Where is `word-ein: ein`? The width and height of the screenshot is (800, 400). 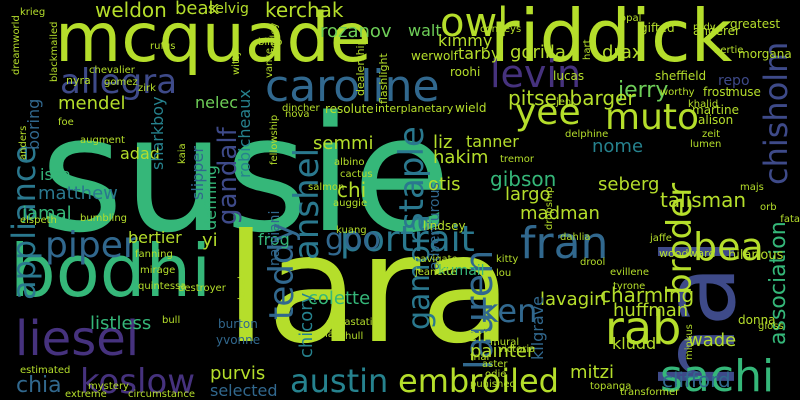
word-ein: ein is located at coordinates (480, 335).